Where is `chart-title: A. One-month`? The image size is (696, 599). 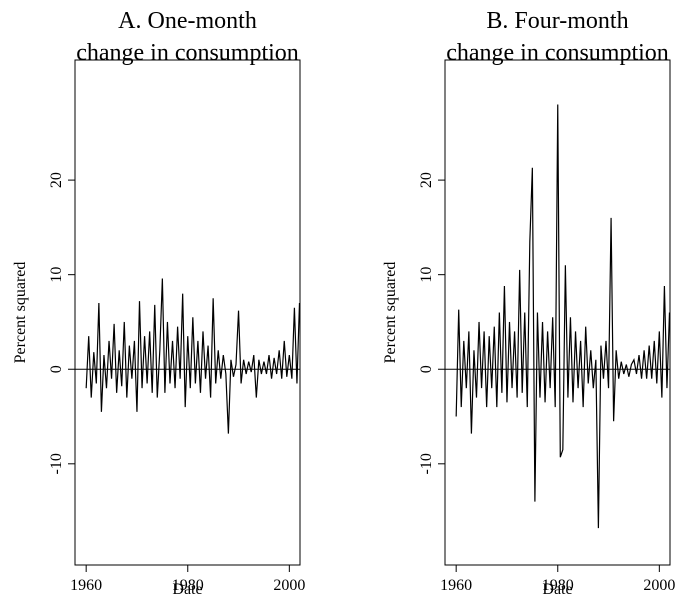 chart-title: A. One-month is located at coordinates (187, 21).